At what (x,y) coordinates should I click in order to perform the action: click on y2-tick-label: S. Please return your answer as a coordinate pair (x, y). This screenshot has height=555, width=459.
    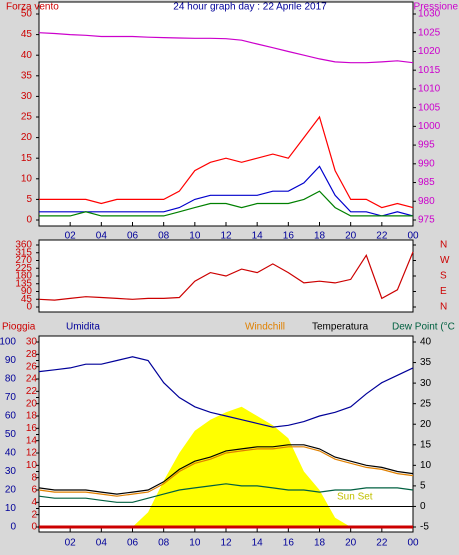
    Looking at the image, I should click on (443, 276).